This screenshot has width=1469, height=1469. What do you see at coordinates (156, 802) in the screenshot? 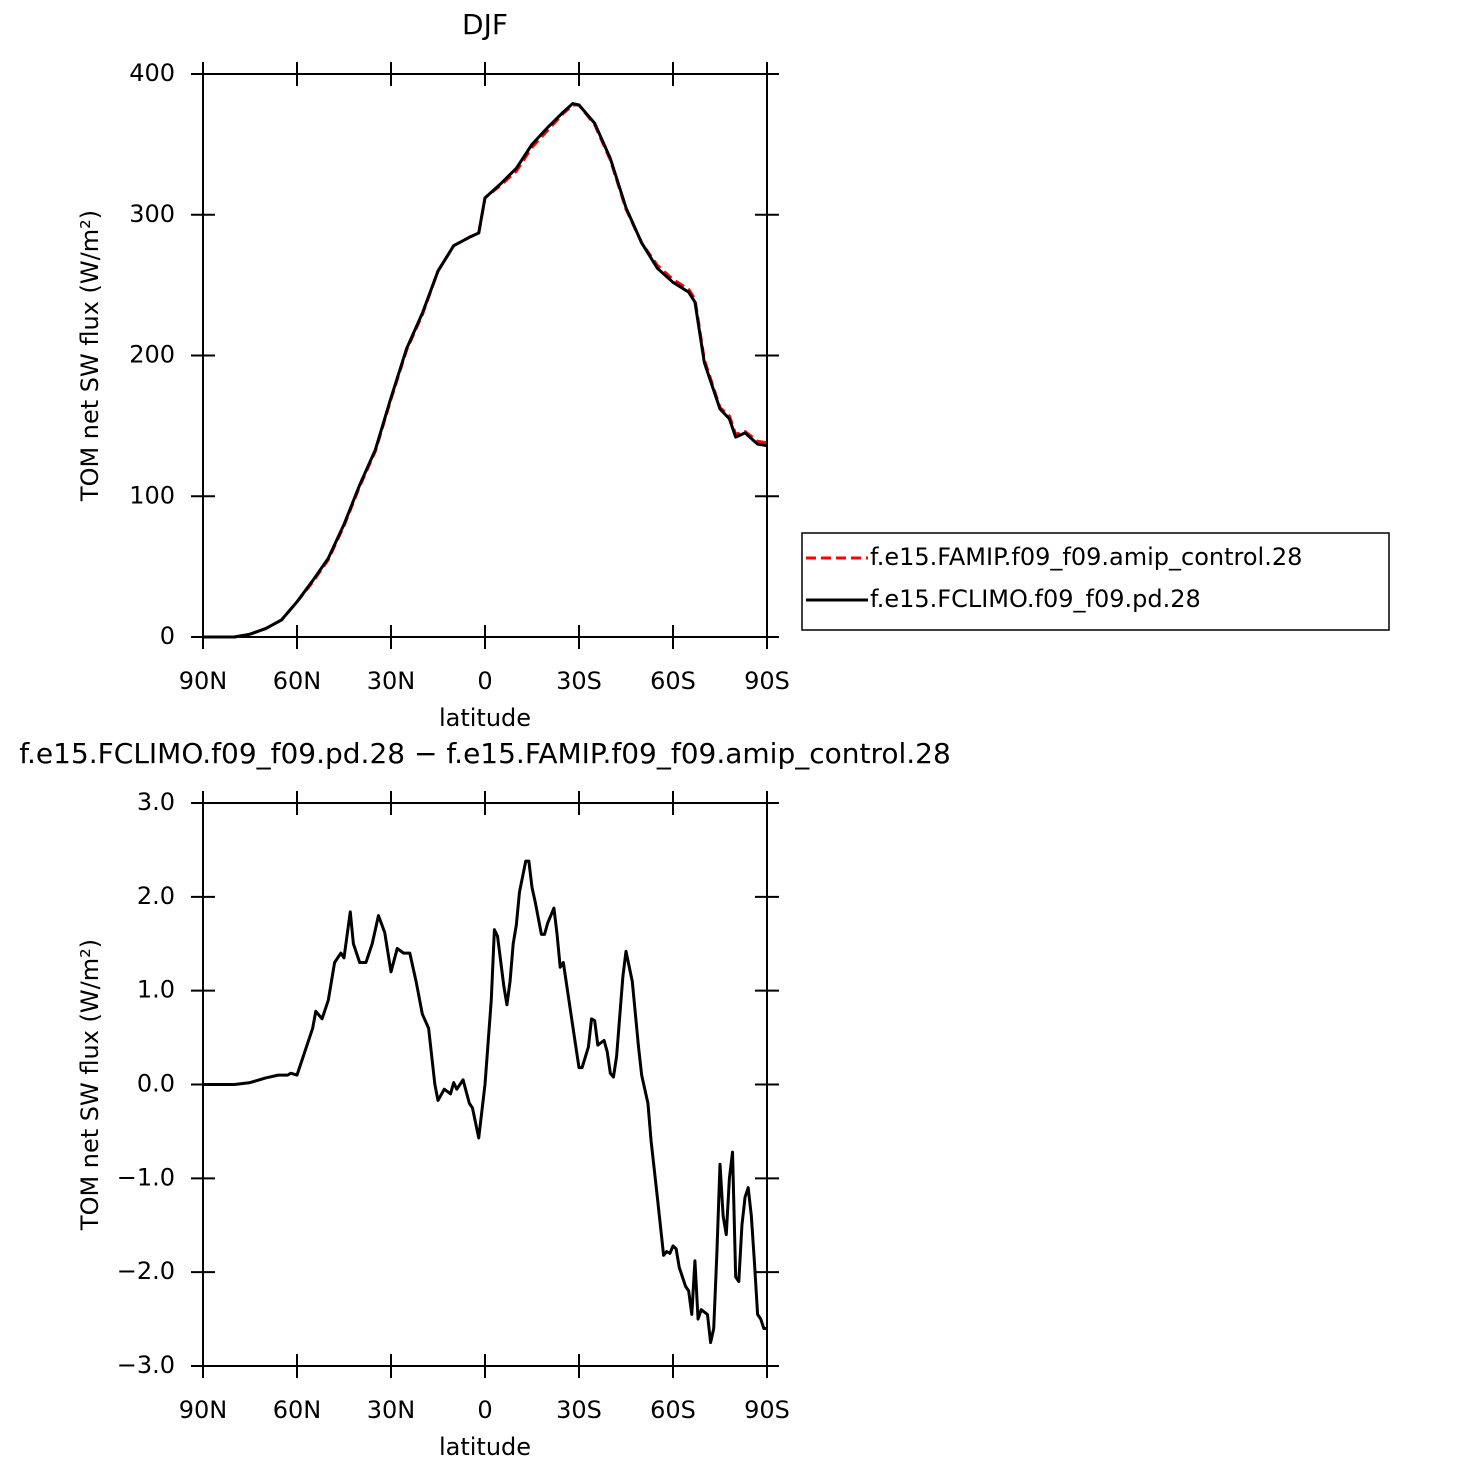
I see `y-tick-label: 3.0` at bounding box center [156, 802].